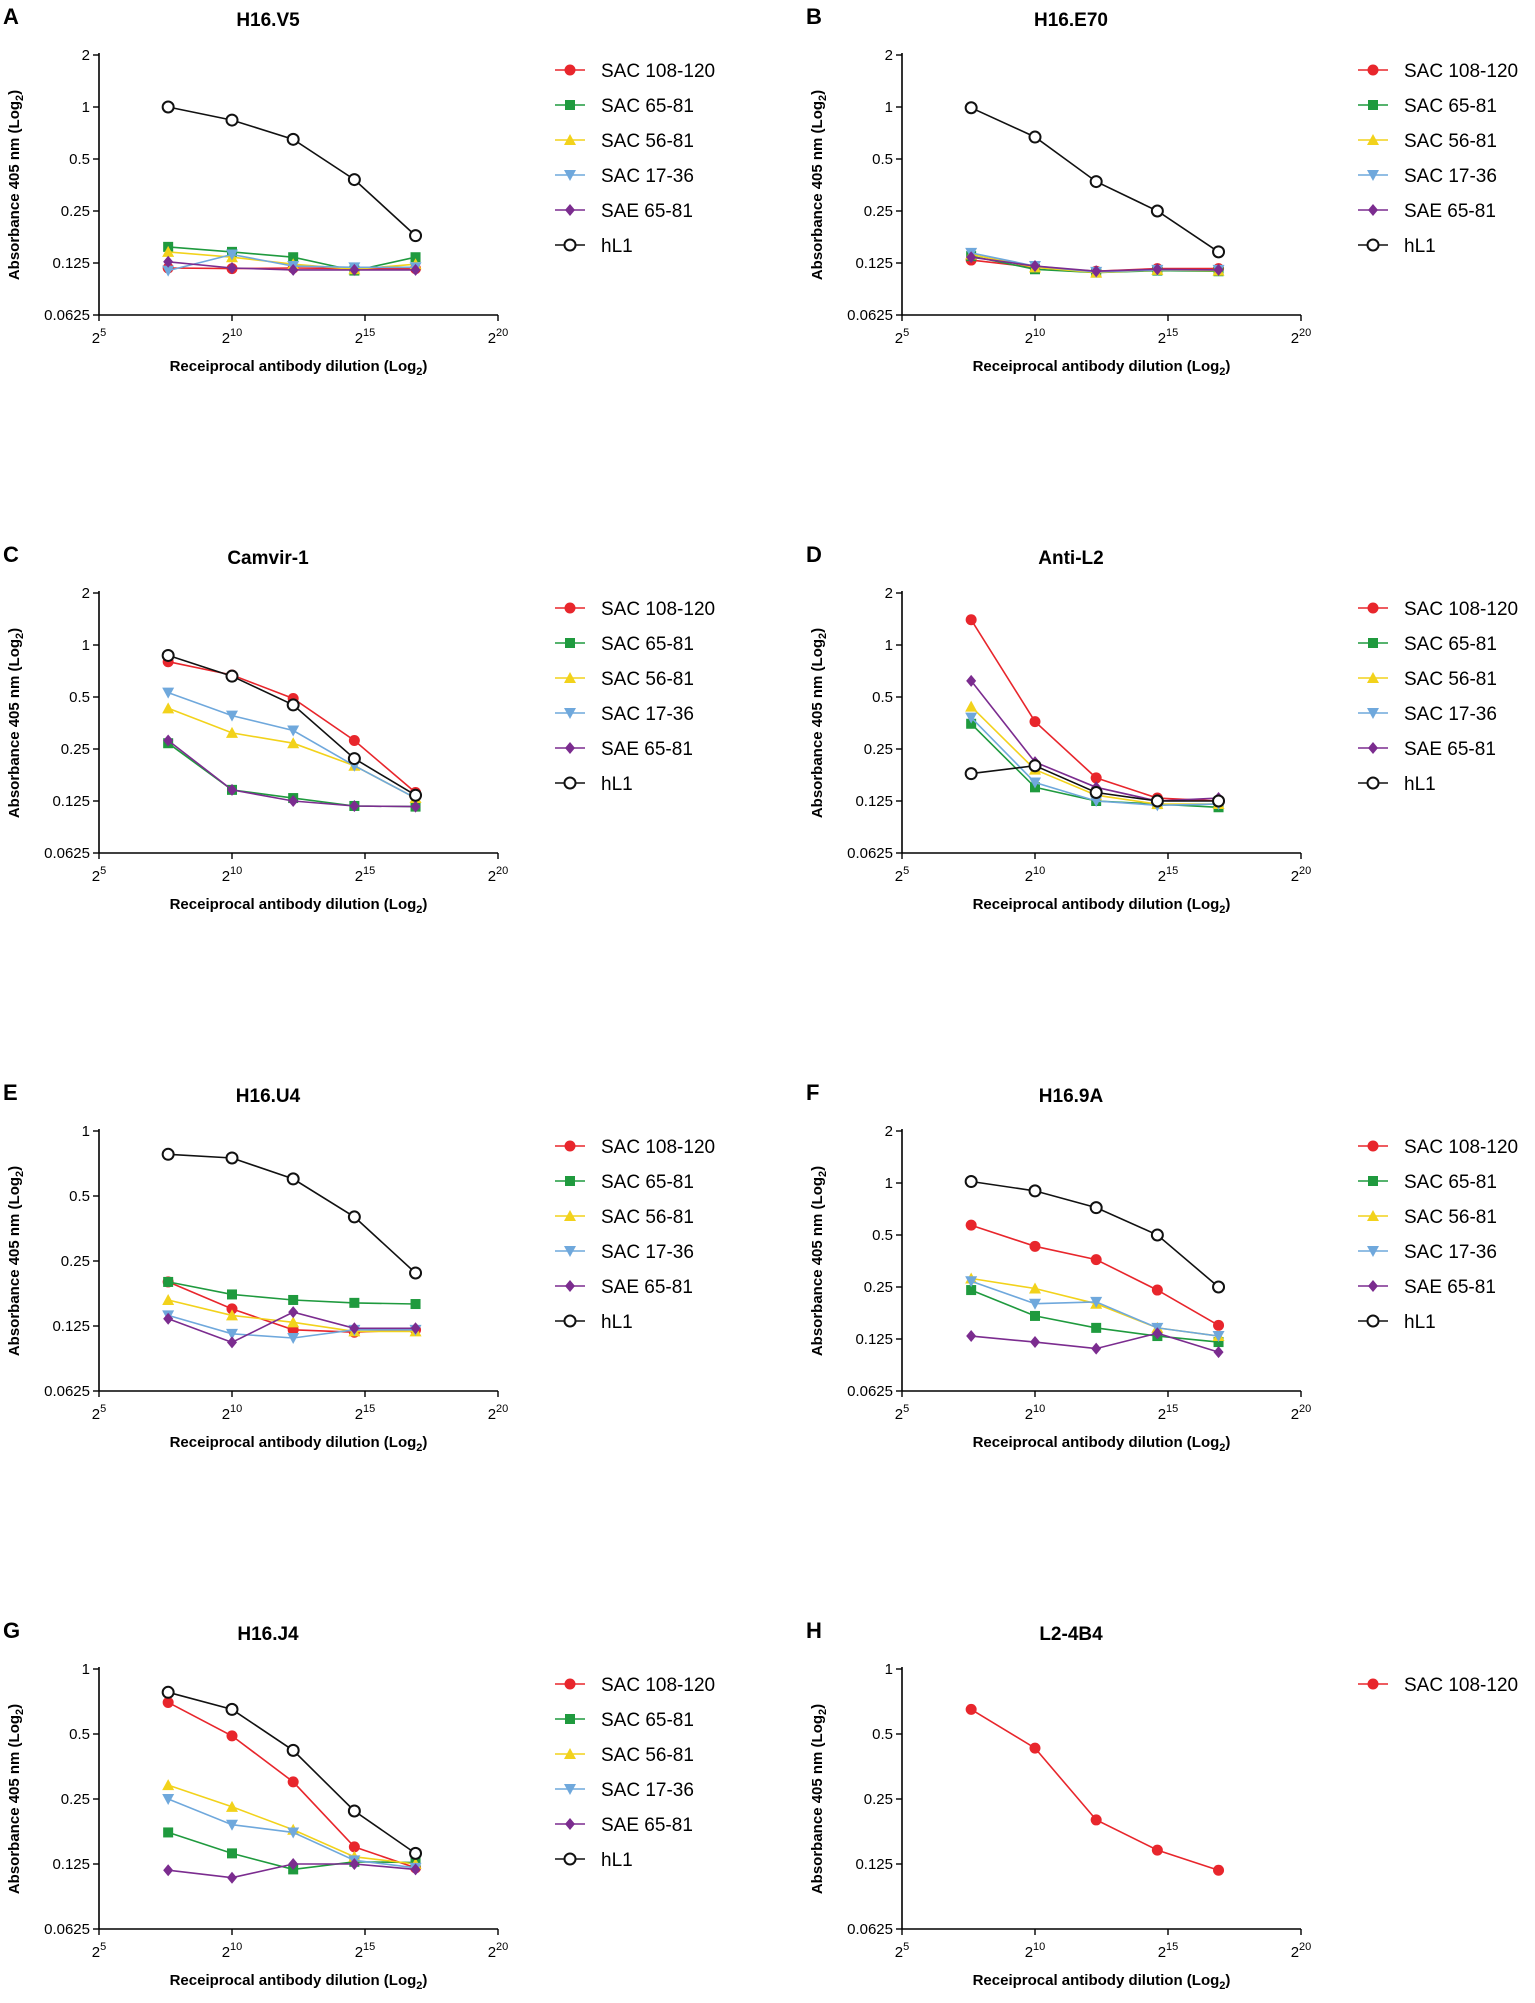 Image resolution: width=1535 pixels, height=2003 pixels. I want to click on panel-letter: E, so click(10, 1092).